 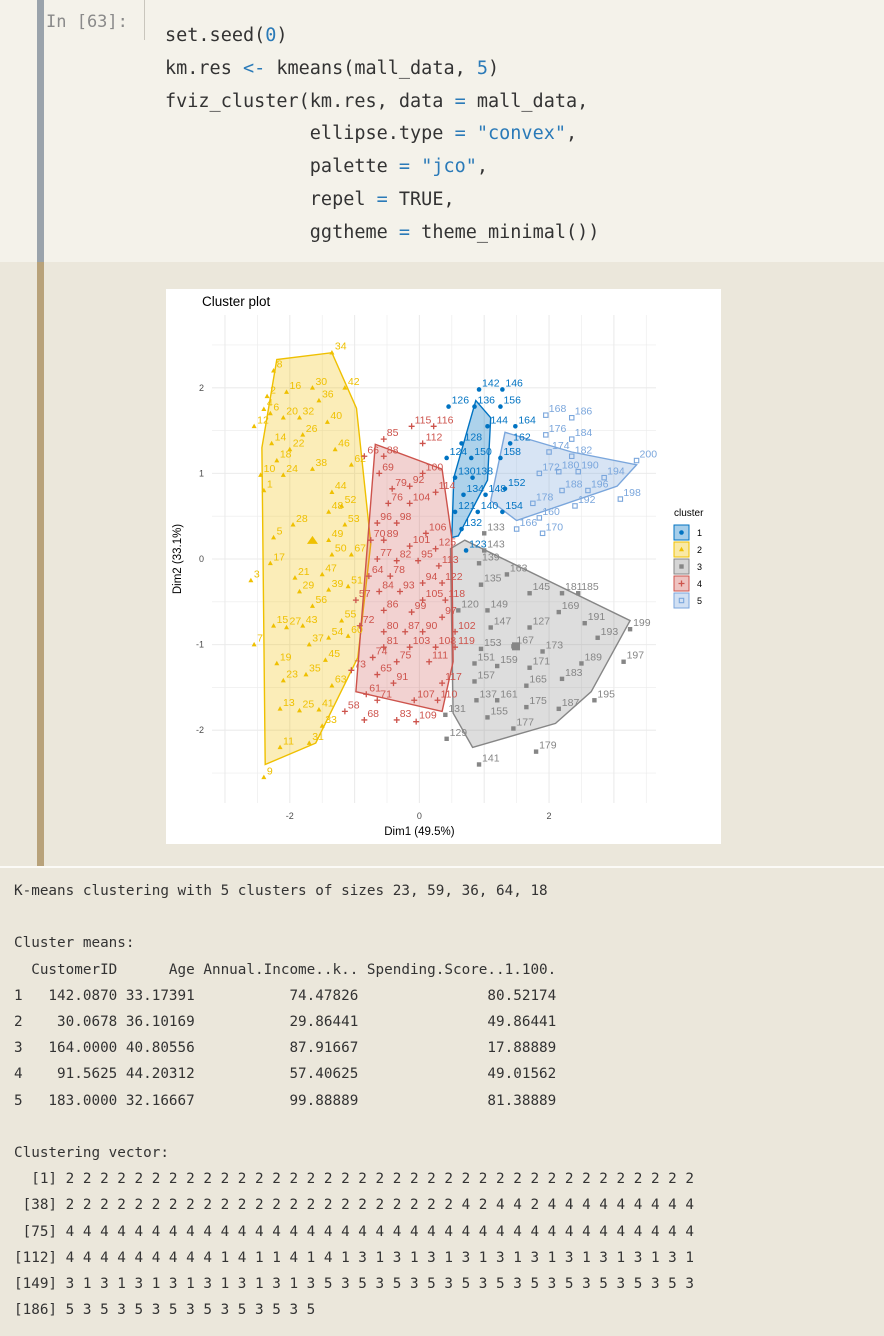 I want to click on data-point: 47, so click(x=328, y=569).